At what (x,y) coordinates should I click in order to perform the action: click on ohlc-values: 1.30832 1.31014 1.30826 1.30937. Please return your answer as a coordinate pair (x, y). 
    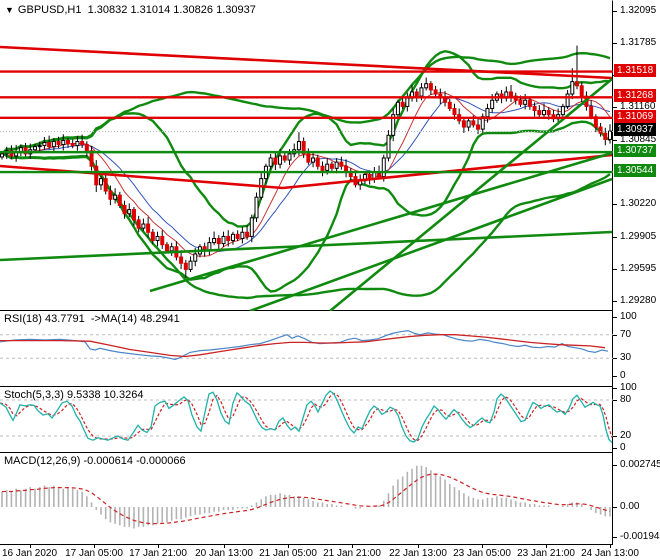
    Looking at the image, I should click on (171, 10).